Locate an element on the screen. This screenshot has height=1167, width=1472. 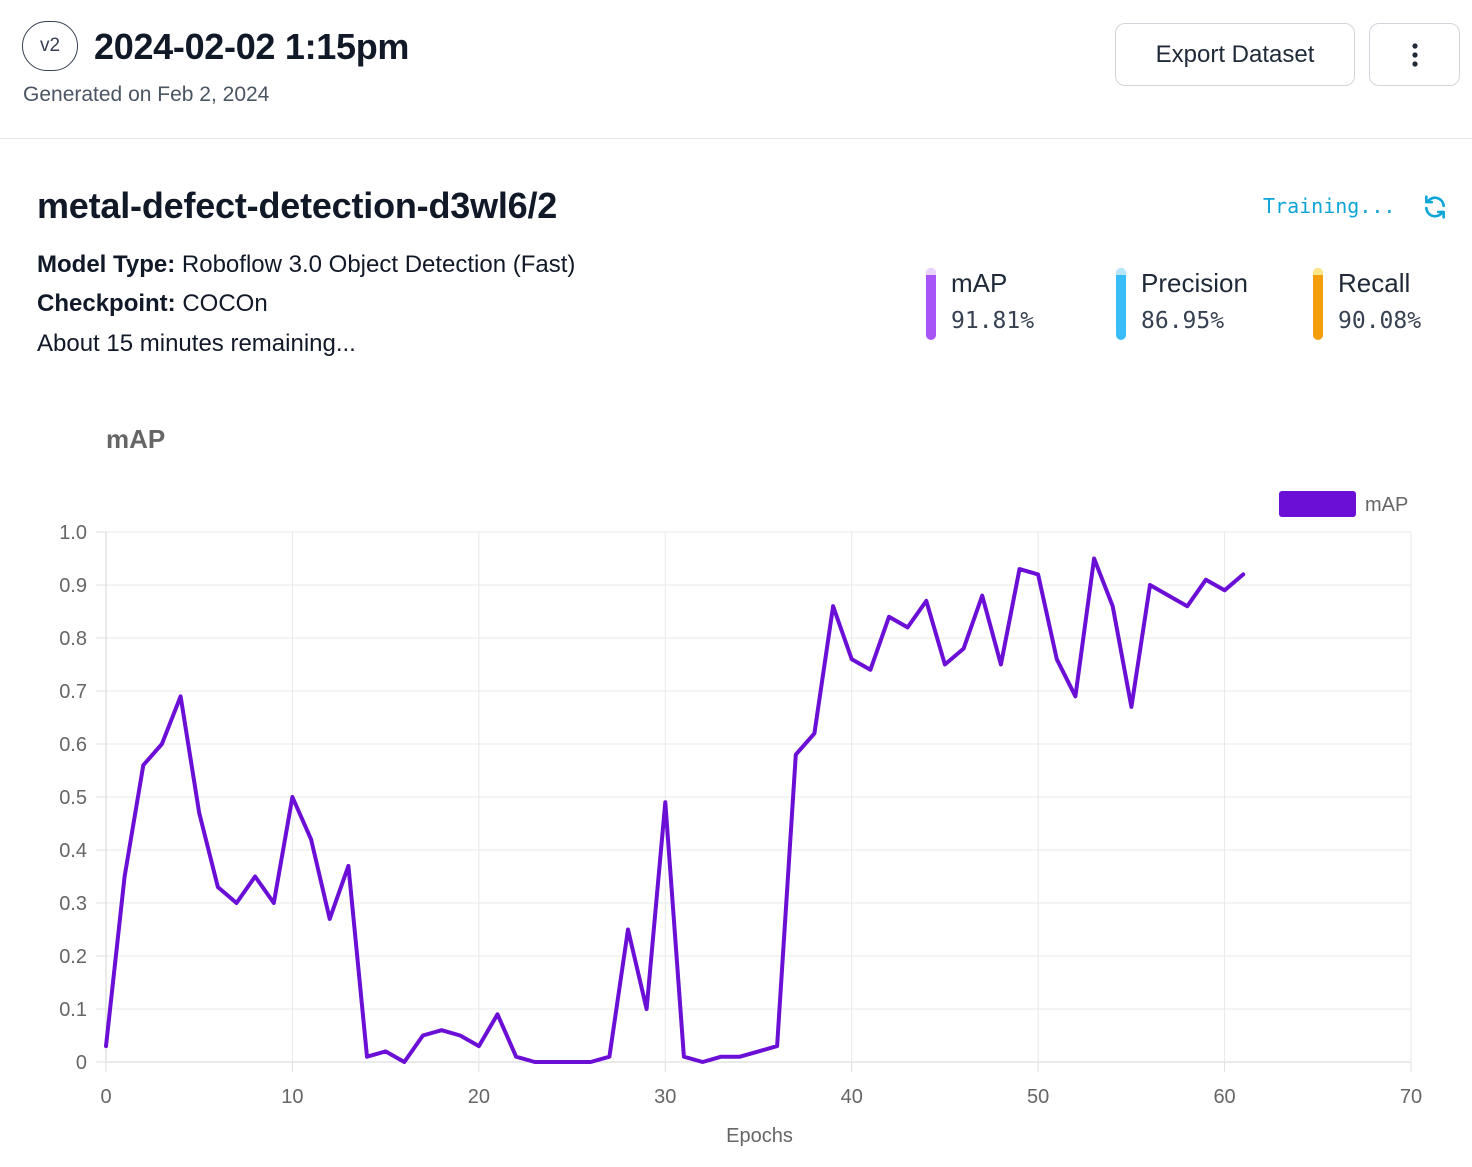
metric-precision-bar is located at coordinates (1121, 304).